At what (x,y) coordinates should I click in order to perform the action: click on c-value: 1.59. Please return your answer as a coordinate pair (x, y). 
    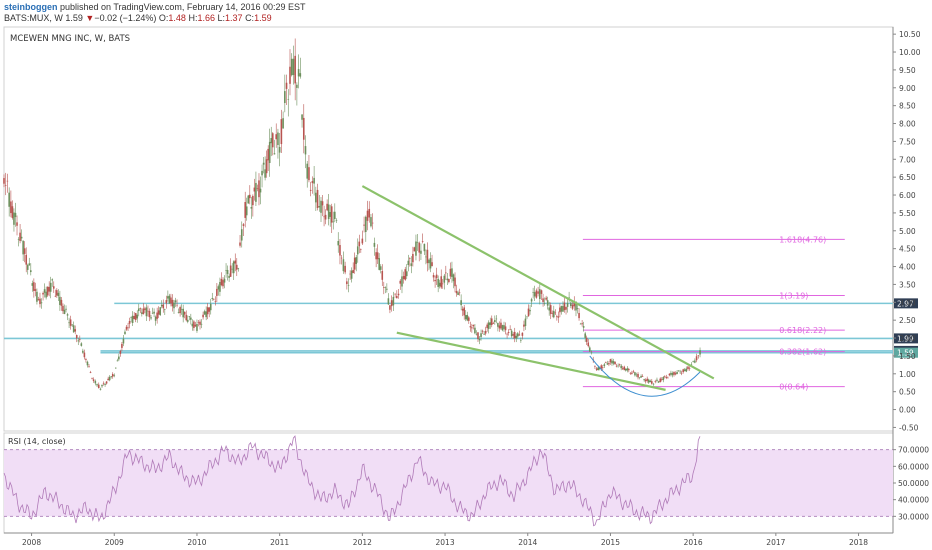
    Looking at the image, I should click on (263, 18).